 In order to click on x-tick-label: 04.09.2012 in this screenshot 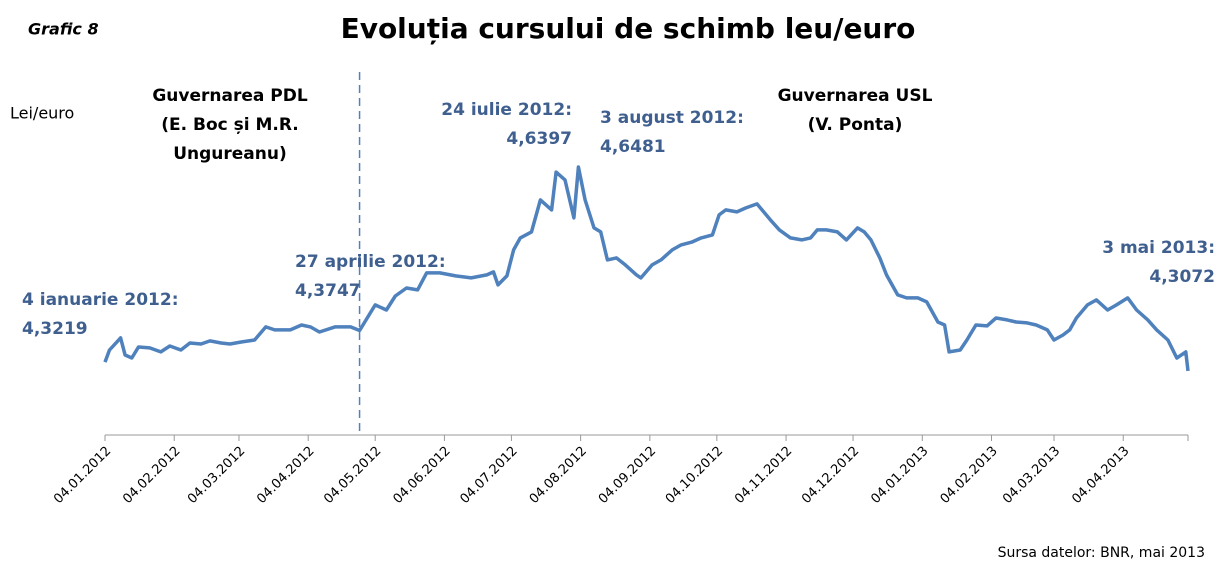, I will do `click(627, 475)`.